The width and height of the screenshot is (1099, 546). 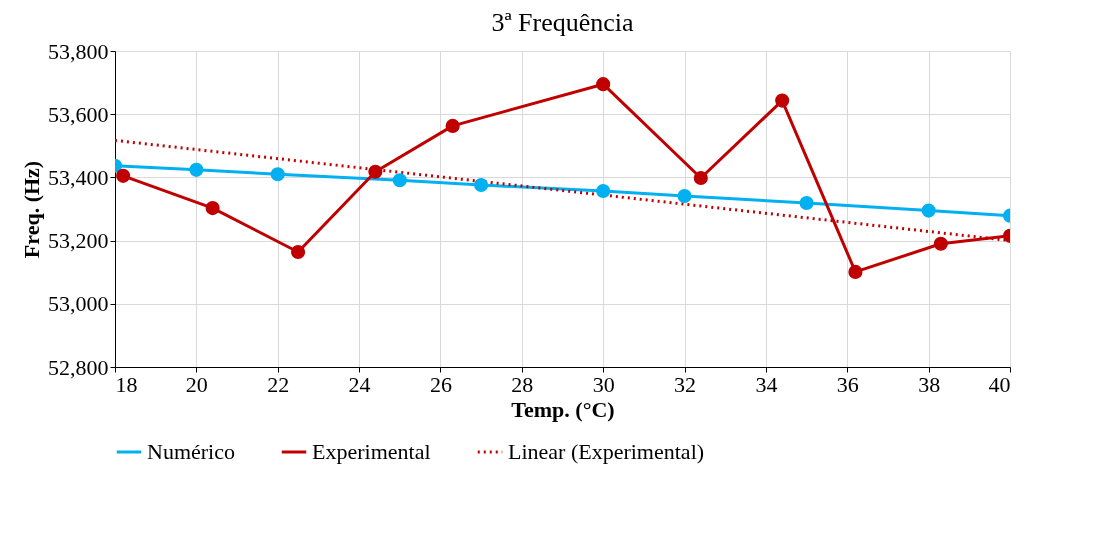 I want to click on legend-label: Numérico, so click(x=191, y=451).